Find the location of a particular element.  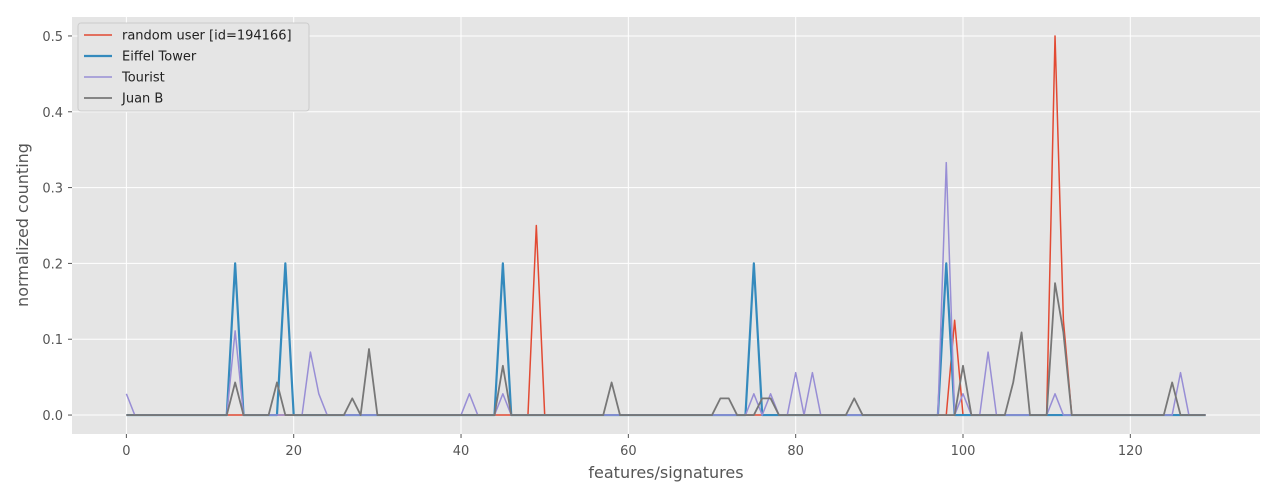

x-axis-label: features/signatures is located at coordinates (665, 472).